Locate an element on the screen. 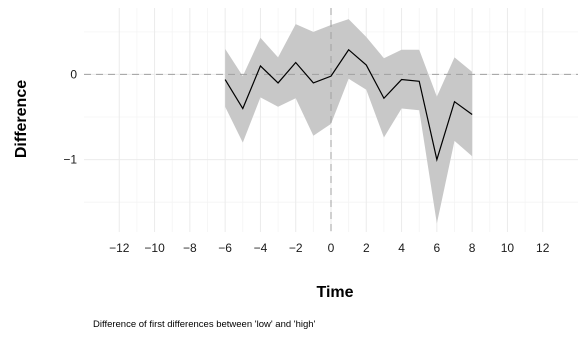 This screenshot has height=346, width=579. x-tick-label: 12 is located at coordinates (543, 248).